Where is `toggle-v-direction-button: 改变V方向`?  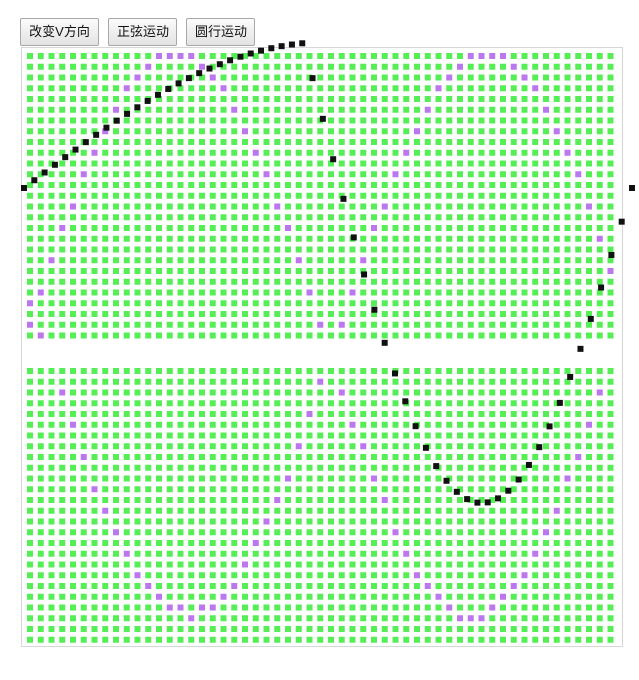 toggle-v-direction-button: 改变V方向 is located at coordinates (59, 32).